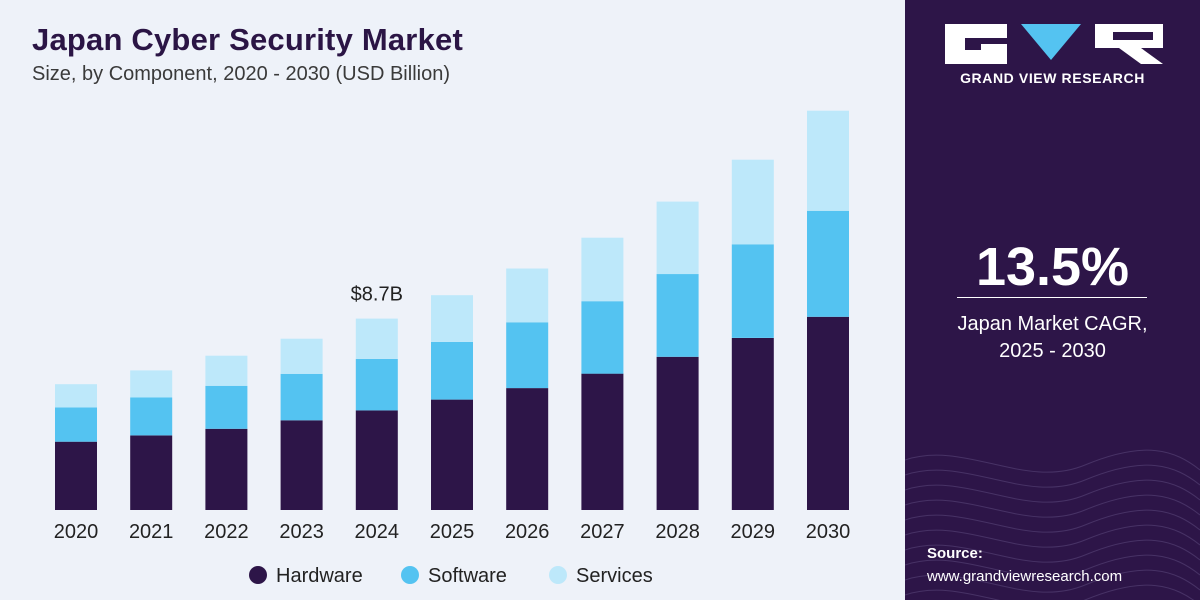 This screenshot has width=1200, height=600. I want to click on bar-hardware-2022, so click(226, 469).